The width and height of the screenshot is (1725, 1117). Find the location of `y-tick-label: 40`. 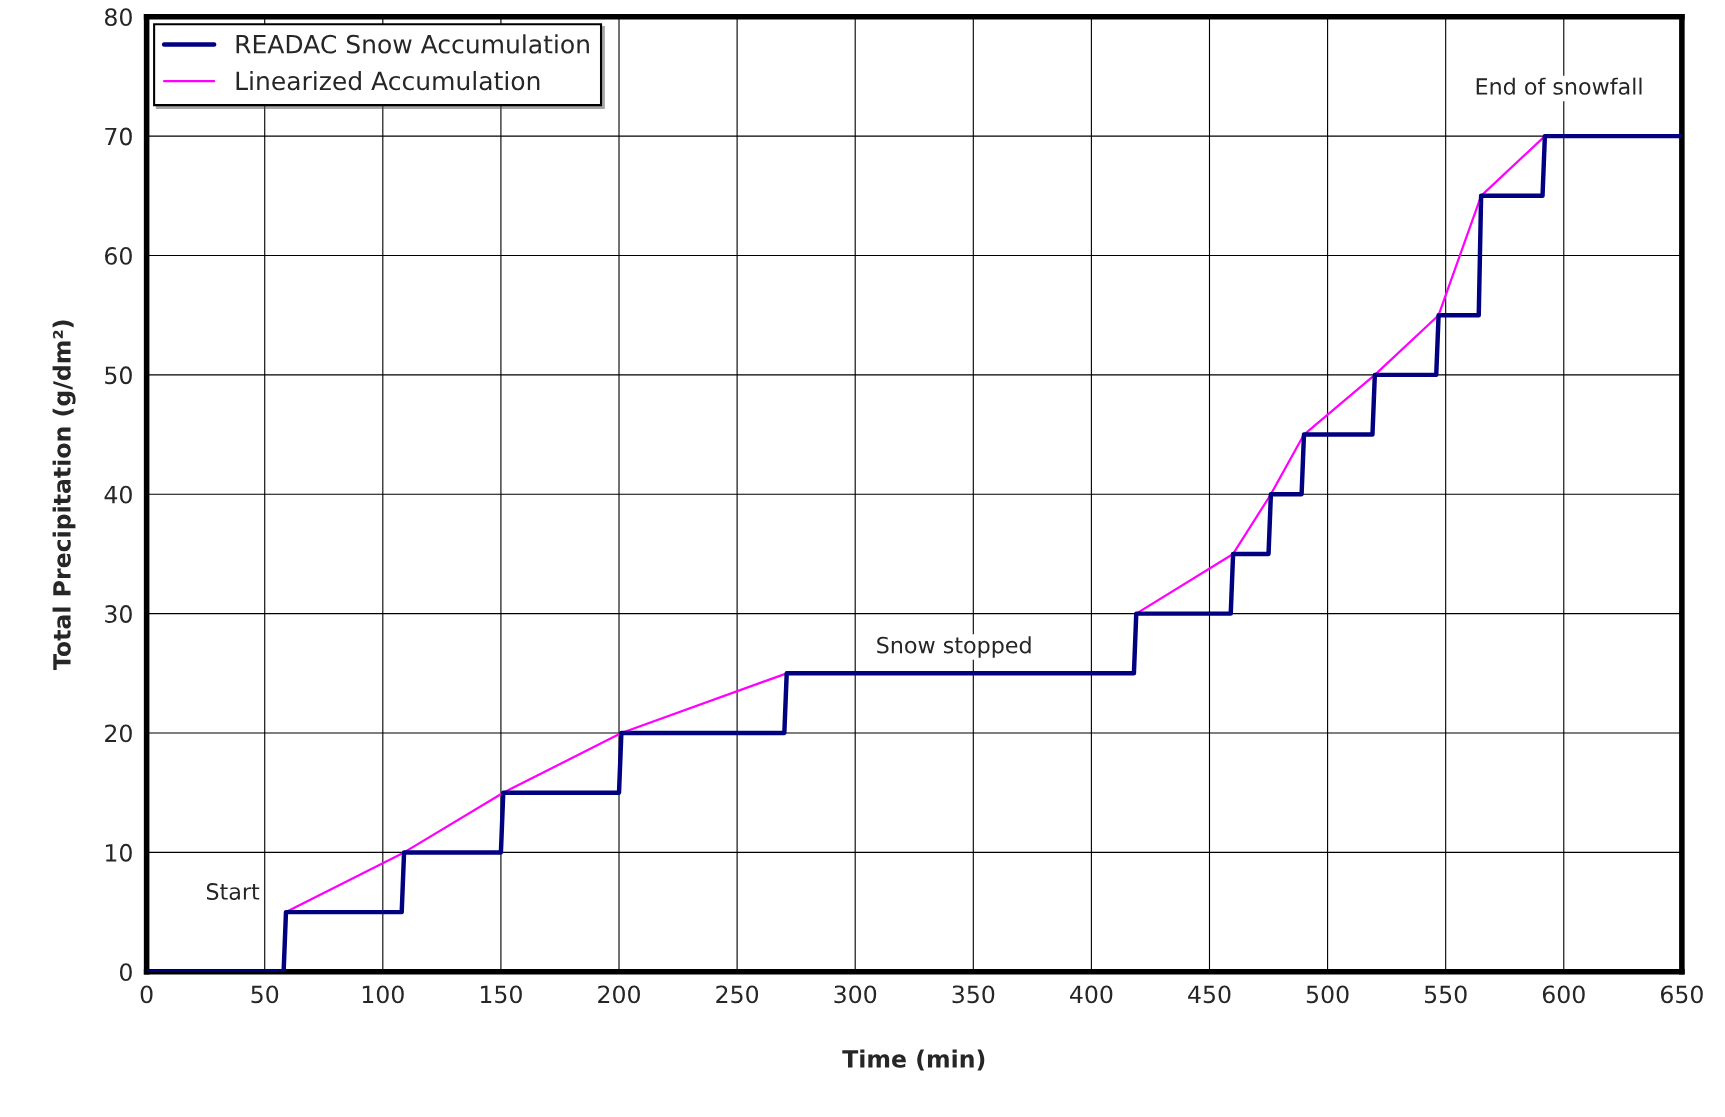

y-tick-label: 40 is located at coordinates (118, 494).